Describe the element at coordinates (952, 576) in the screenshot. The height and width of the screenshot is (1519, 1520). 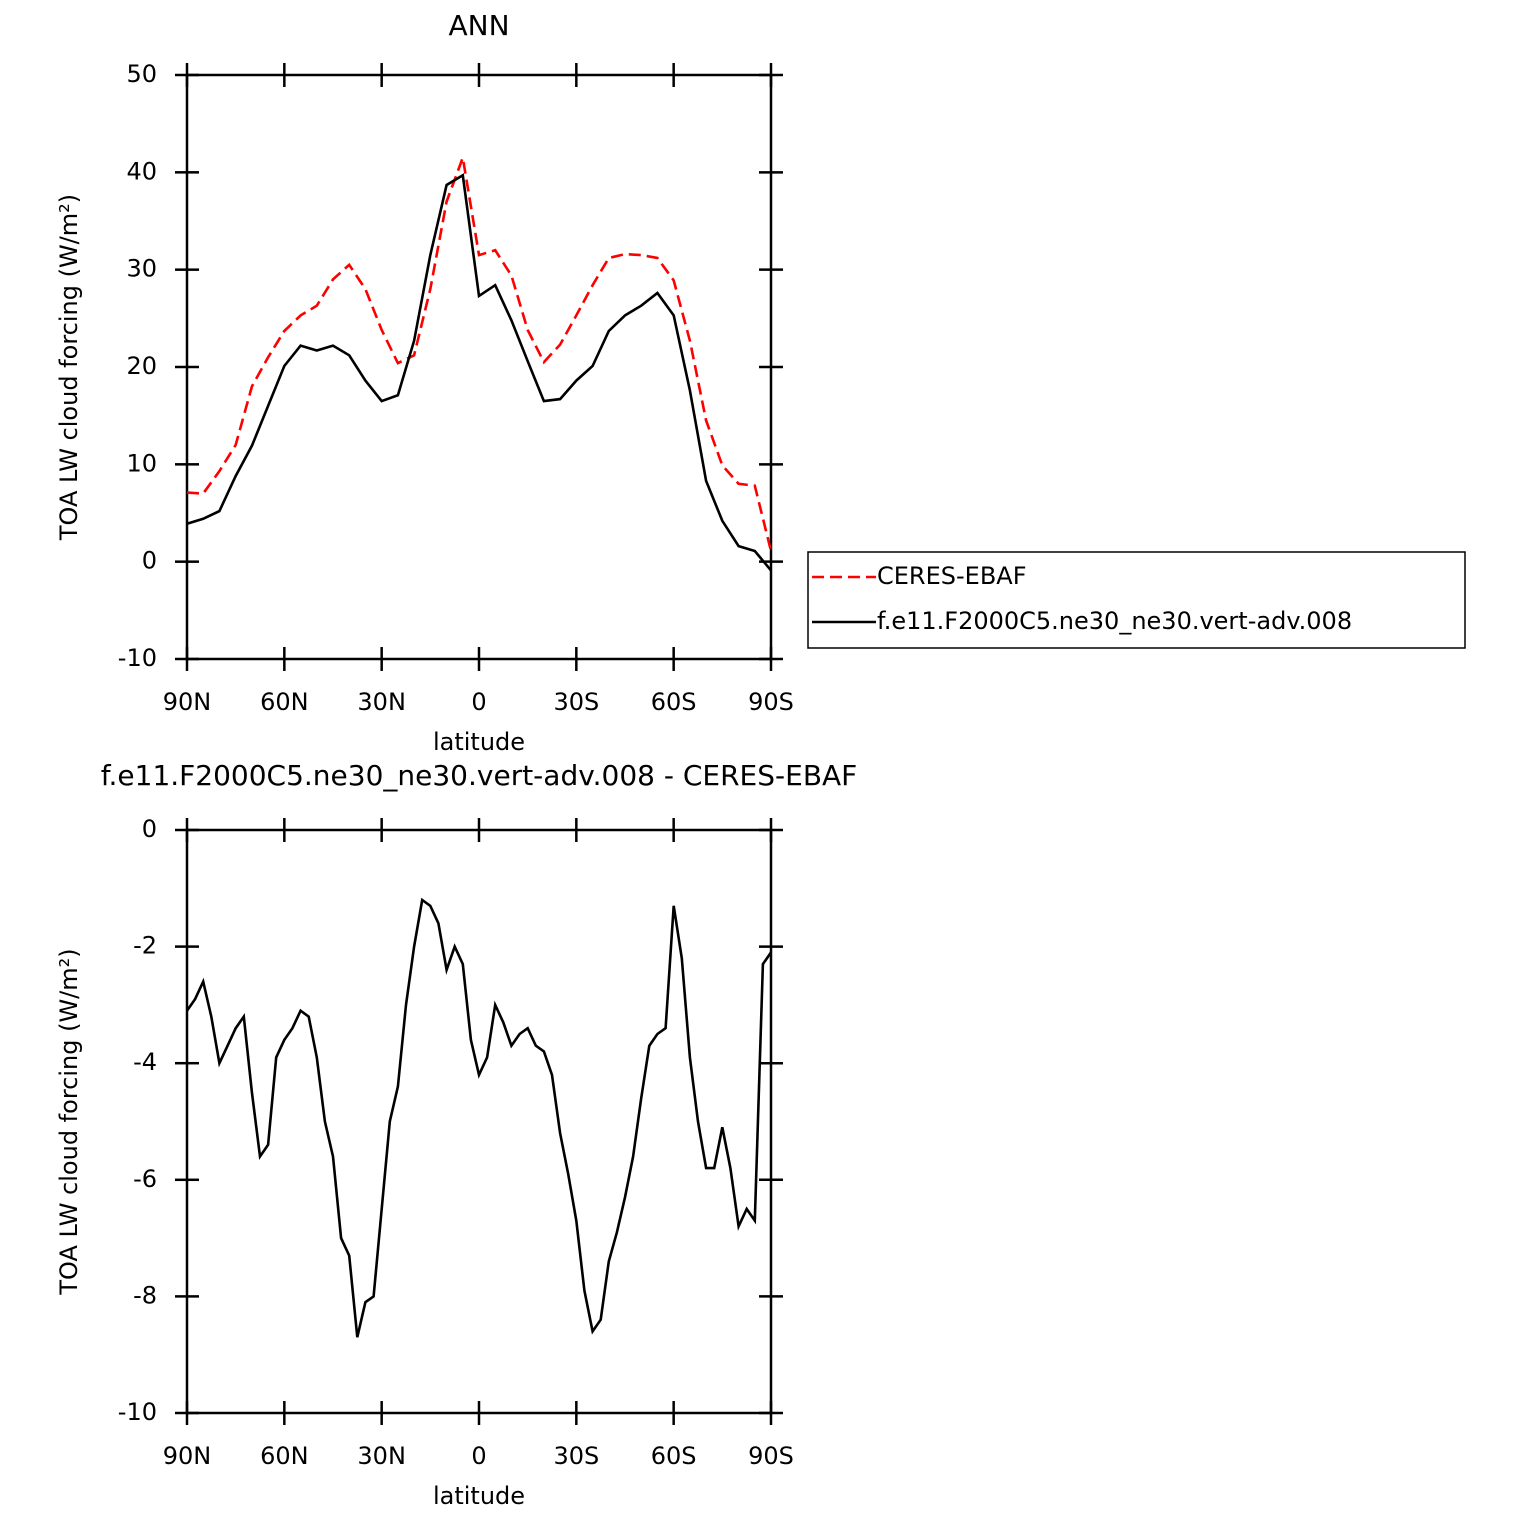
I see `legend-label: CERES-EBAF` at that location.